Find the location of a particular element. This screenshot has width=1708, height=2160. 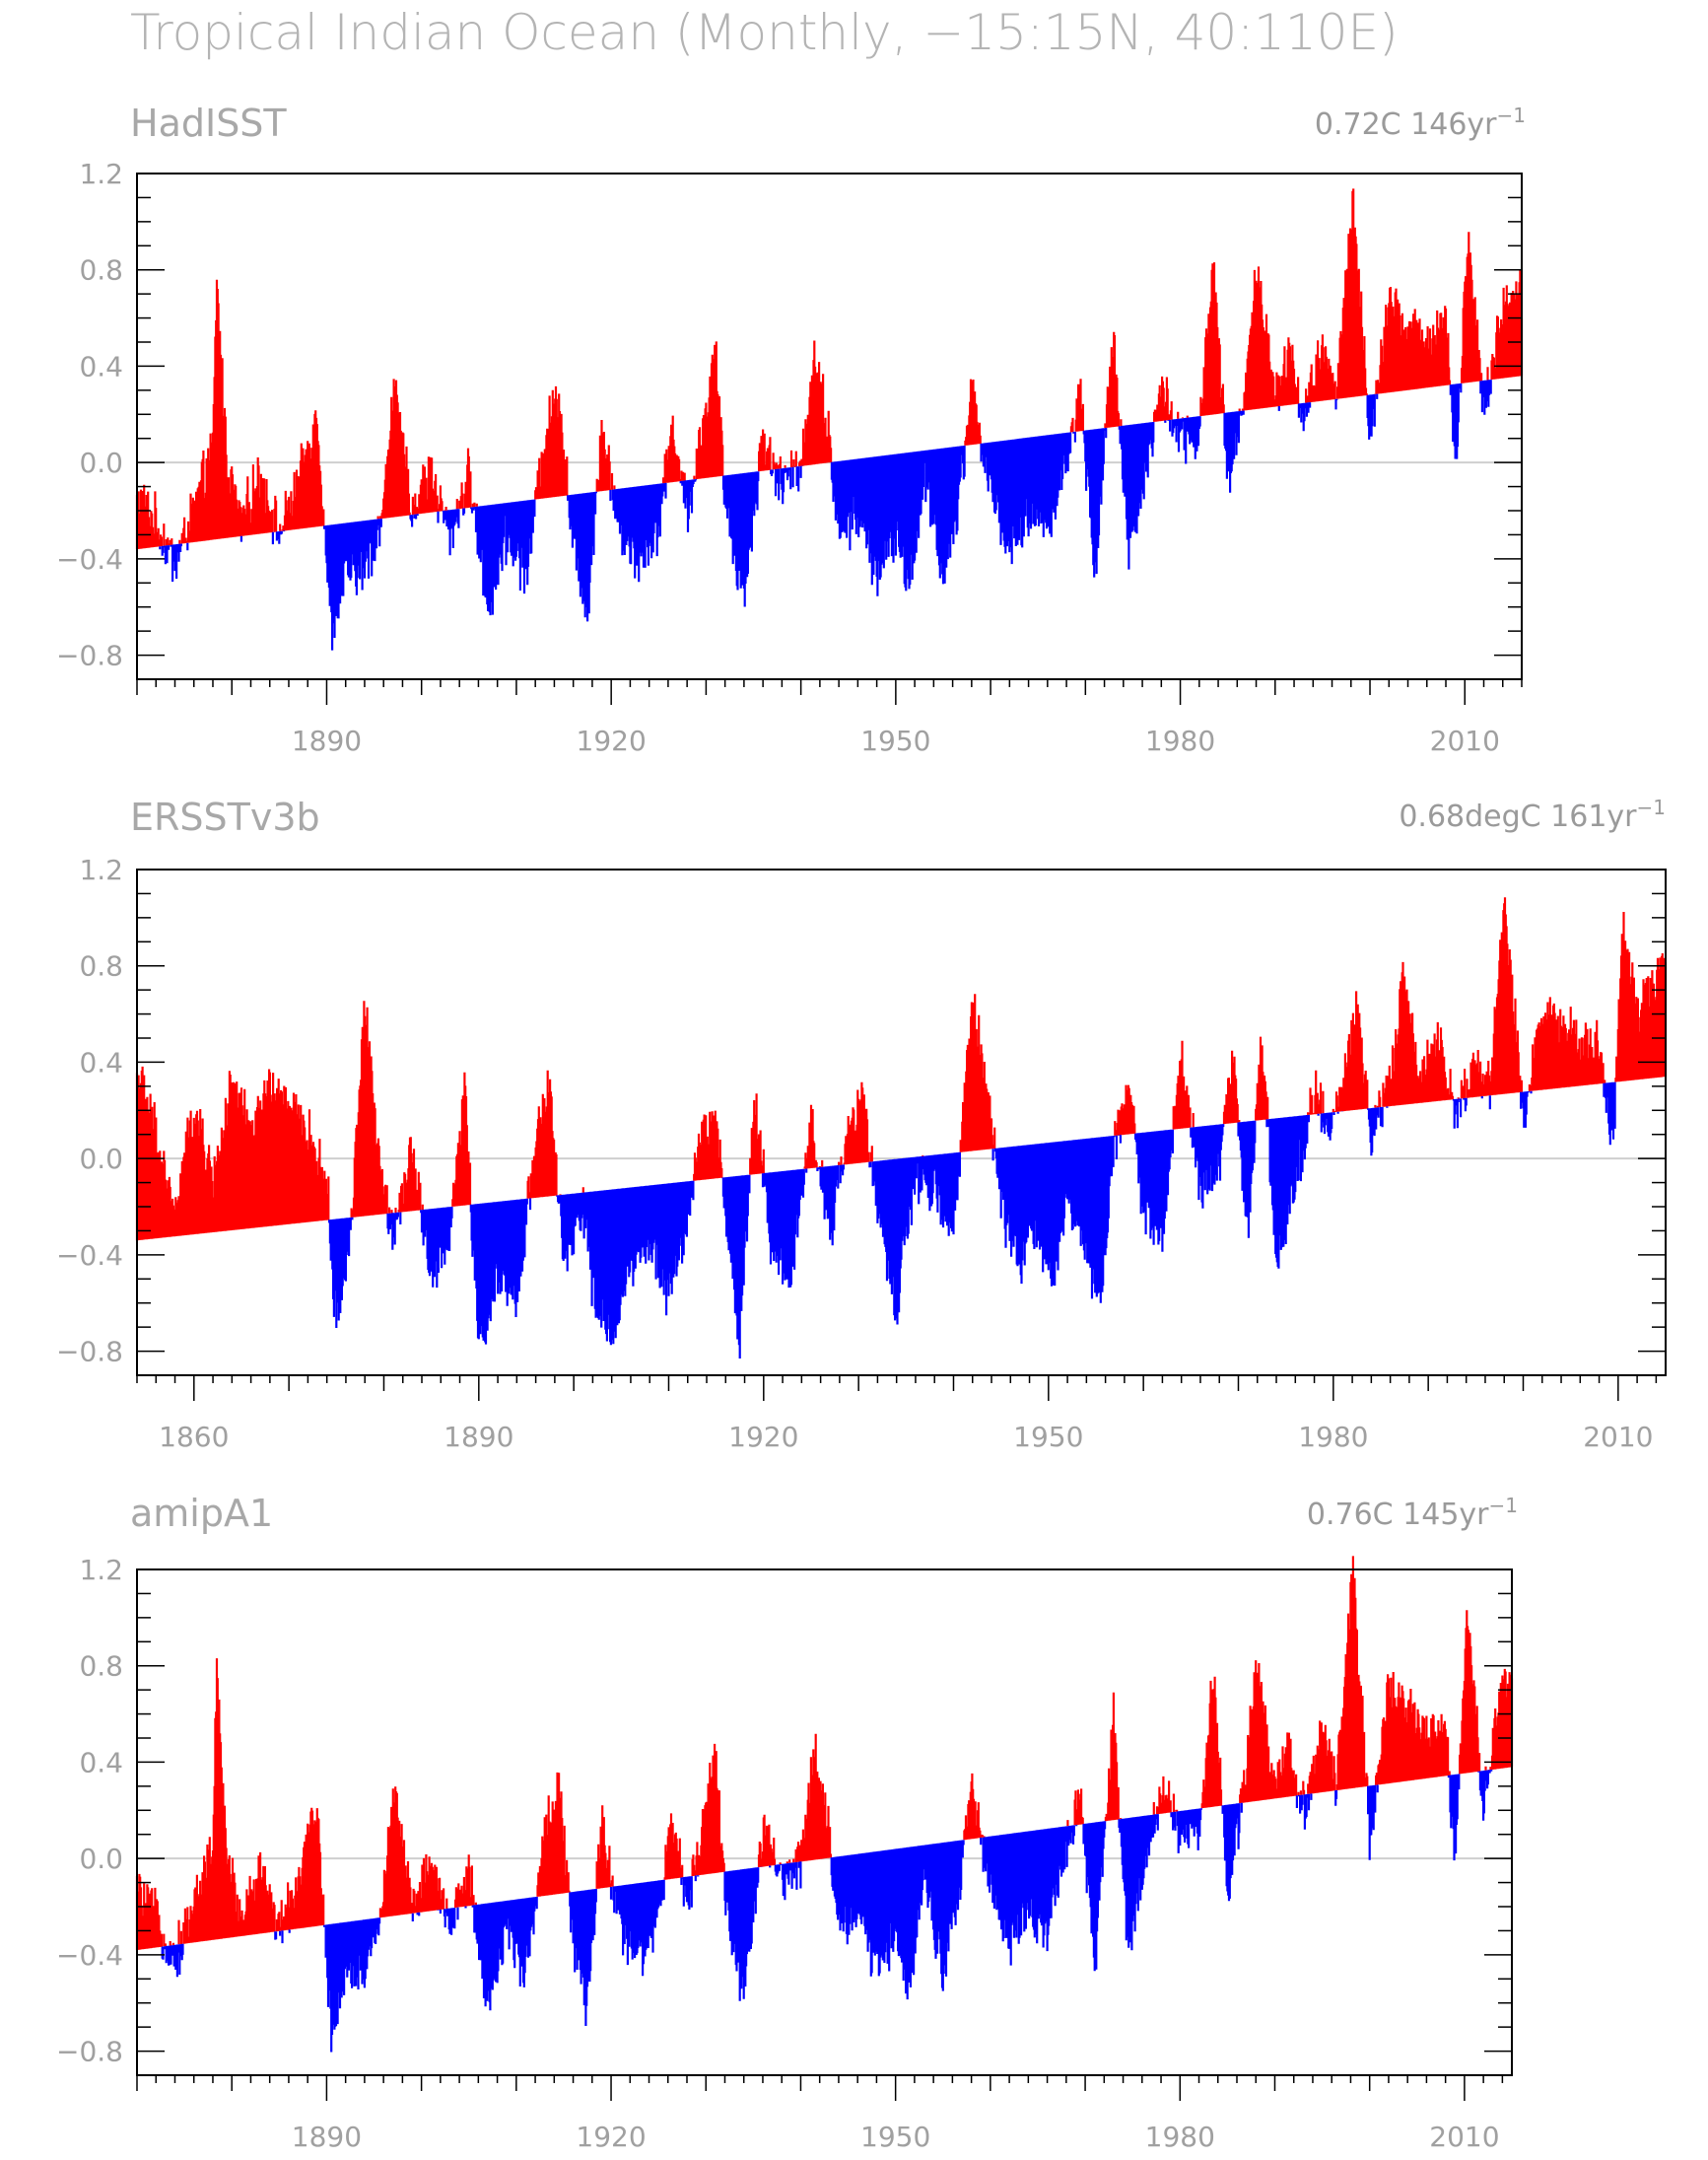

panel-title: amipA1 is located at coordinates (201, 1514).